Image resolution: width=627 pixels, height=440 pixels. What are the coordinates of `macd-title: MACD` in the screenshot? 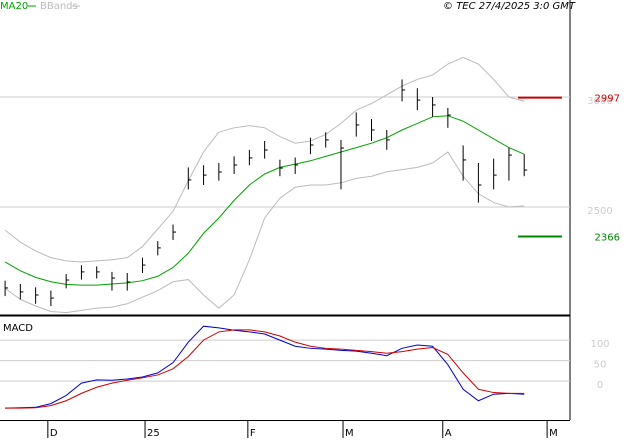 It's located at (18, 328).